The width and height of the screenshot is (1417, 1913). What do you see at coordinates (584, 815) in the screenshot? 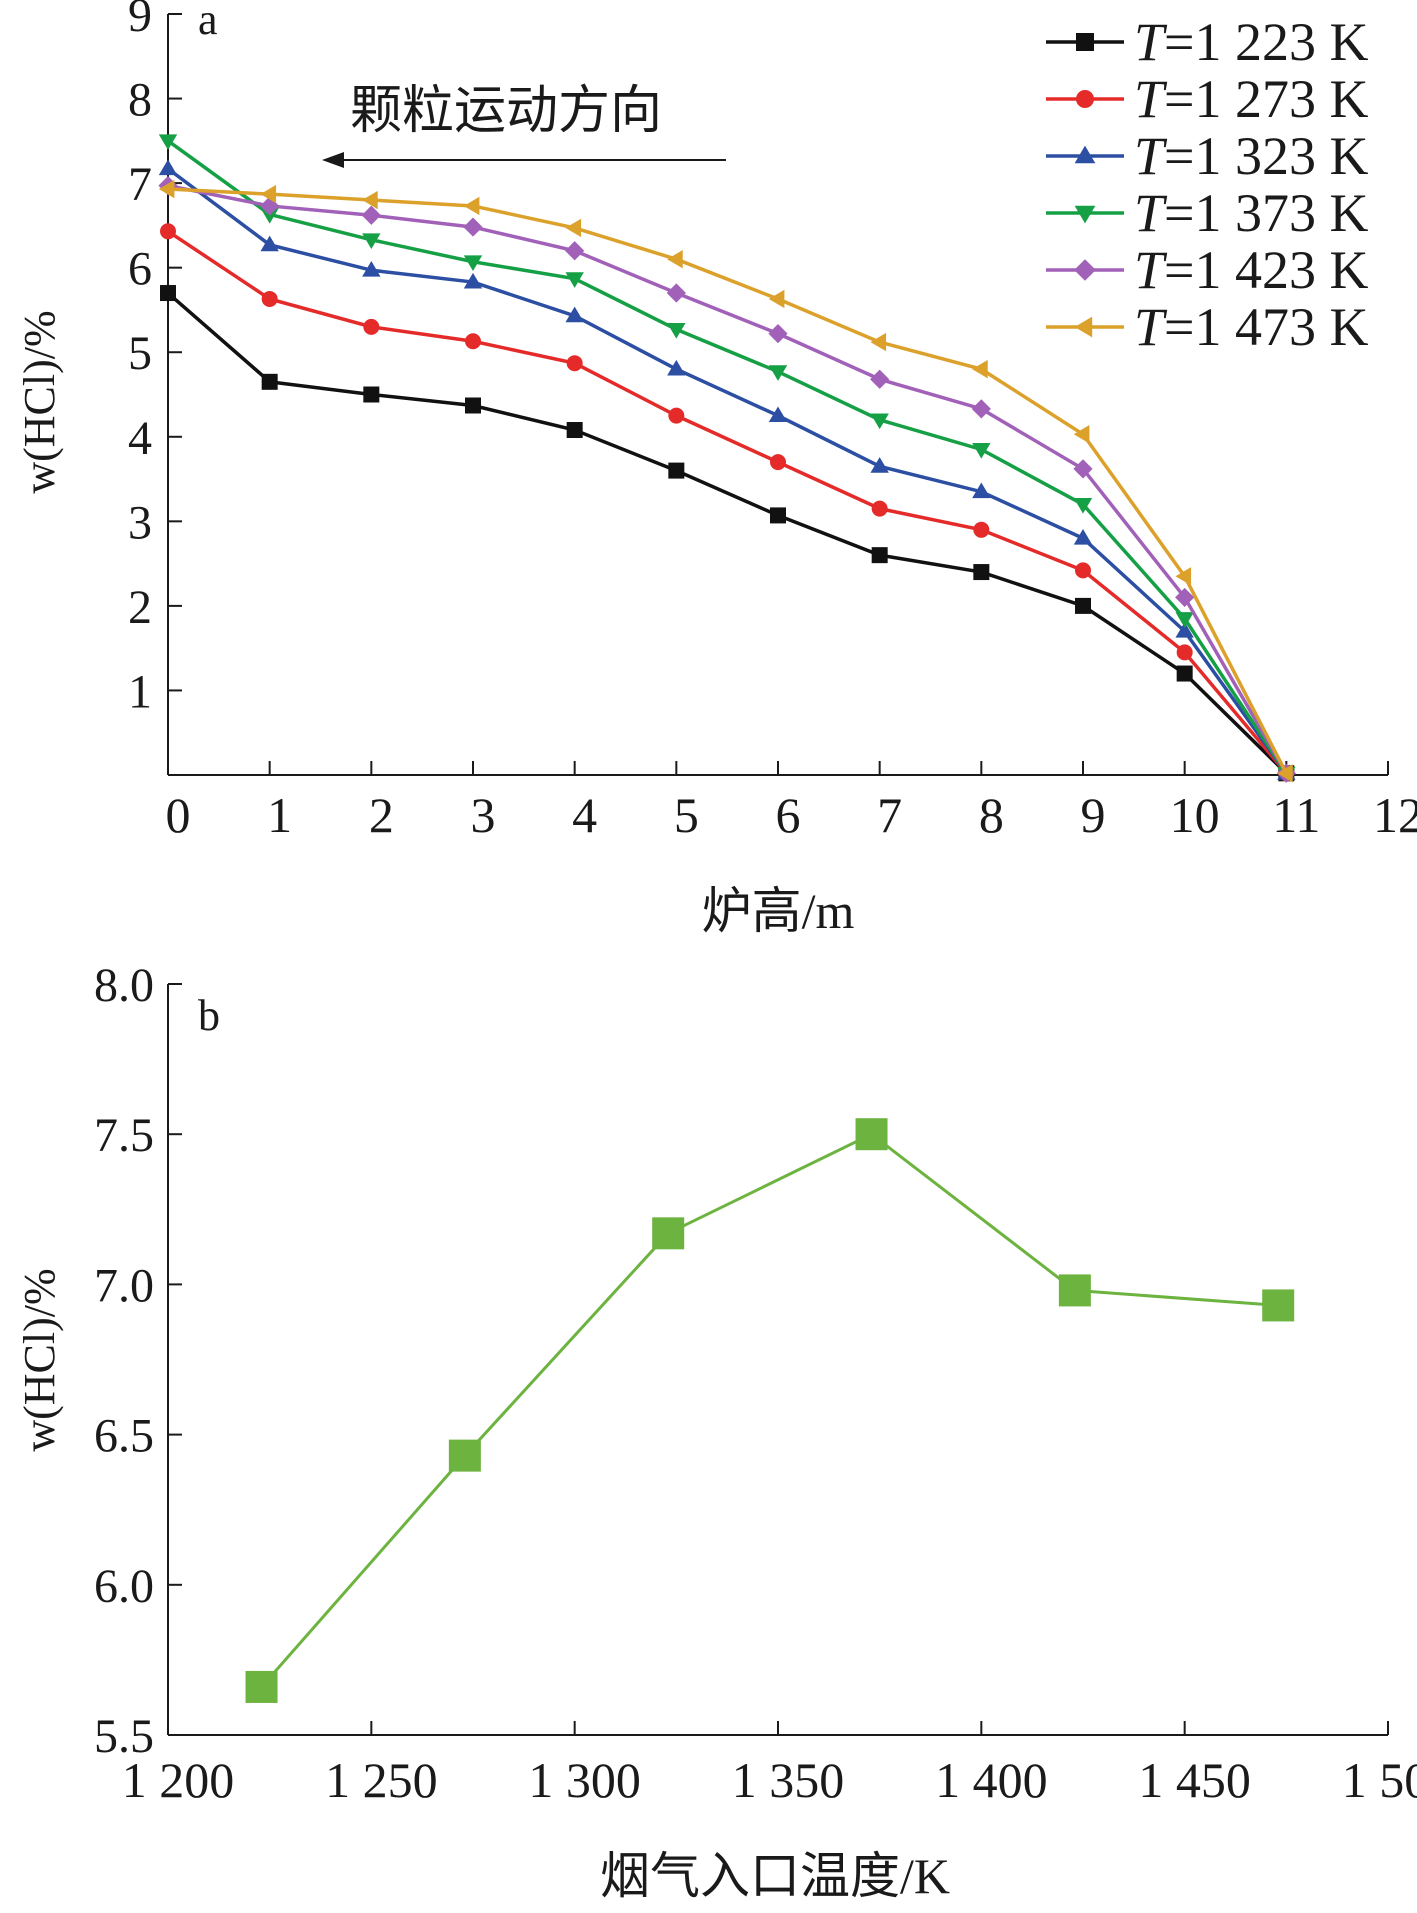
I see `x-tick-label-a: 4` at bounding box center [584, 815].